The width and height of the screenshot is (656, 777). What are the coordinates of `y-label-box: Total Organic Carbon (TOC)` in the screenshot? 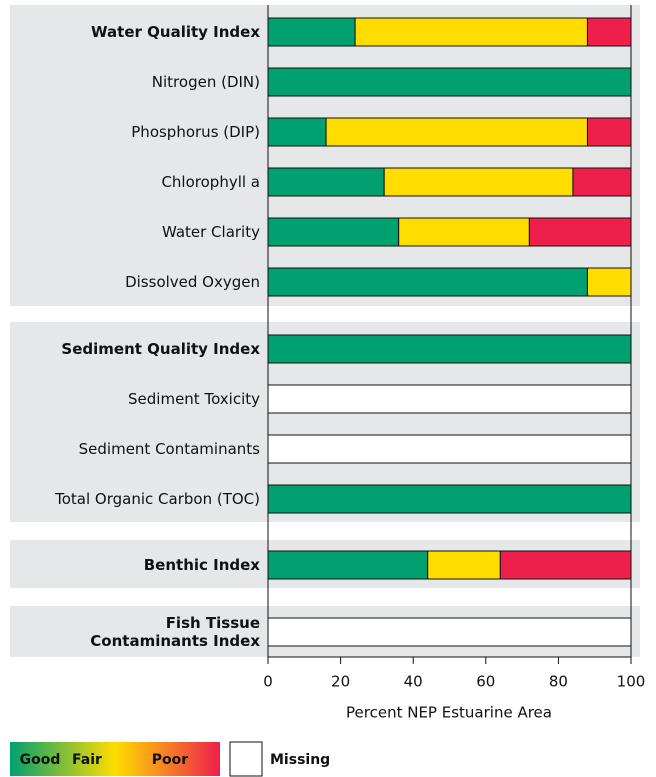 It's located at (157, 499).